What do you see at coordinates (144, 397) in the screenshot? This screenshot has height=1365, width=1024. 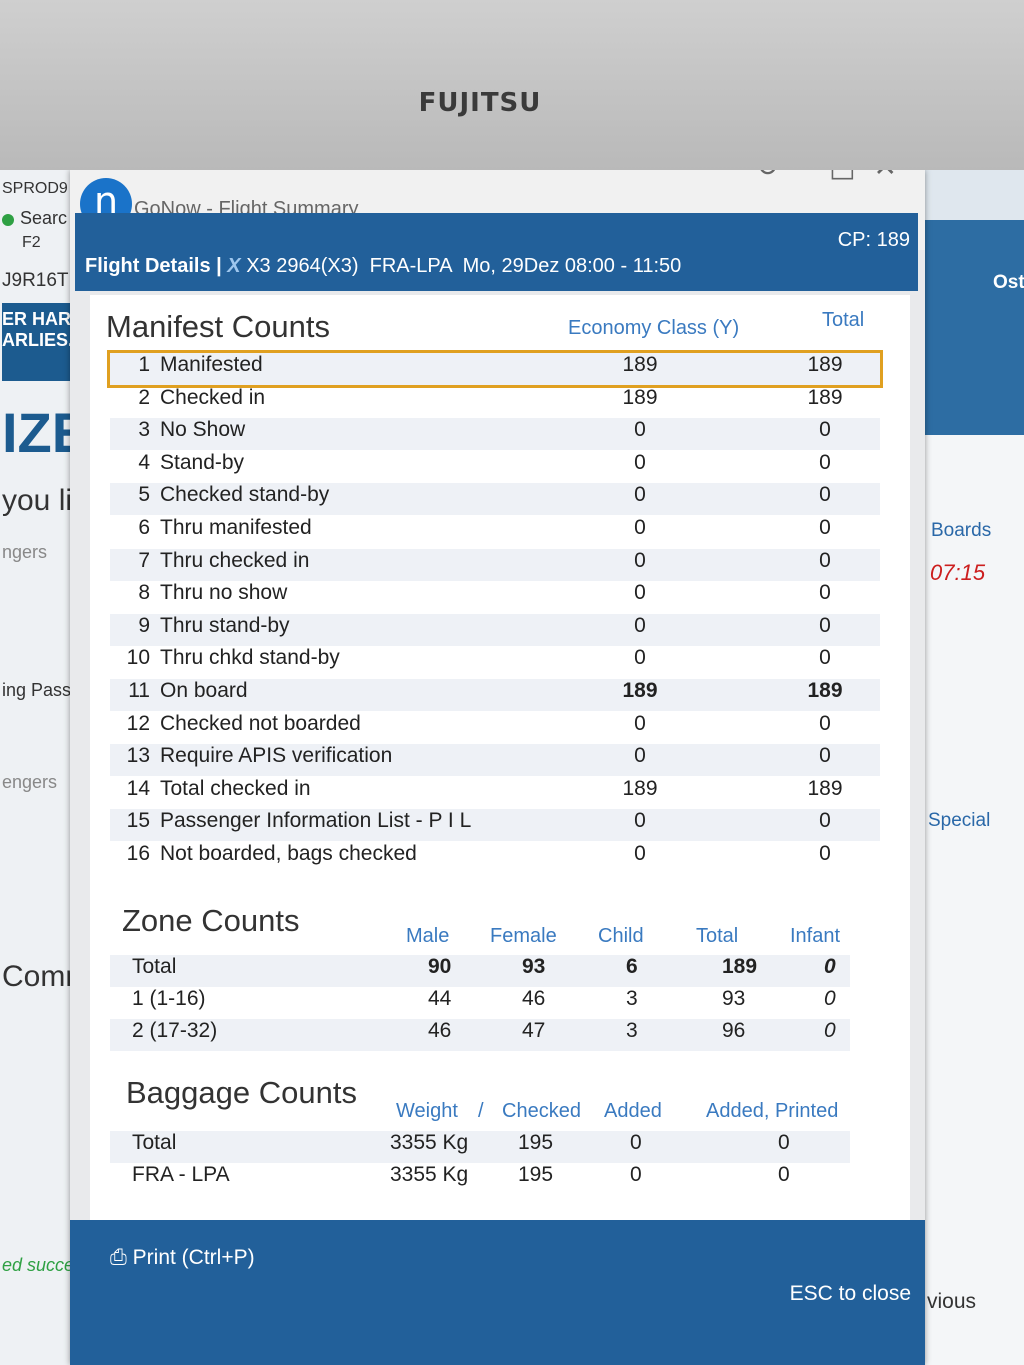 I see `manifest-row-number: 2` at bounding box center [144, 397].